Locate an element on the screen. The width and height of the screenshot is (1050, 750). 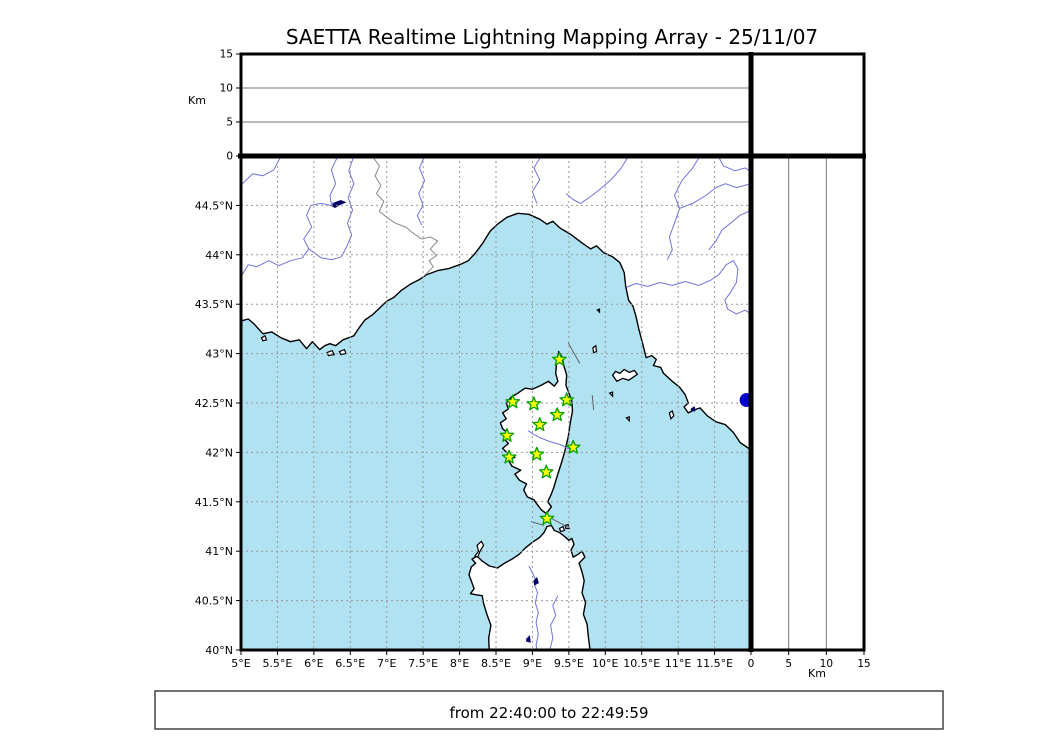
axis-tick-label: 43.5°N is located at coordinates (214, 304).